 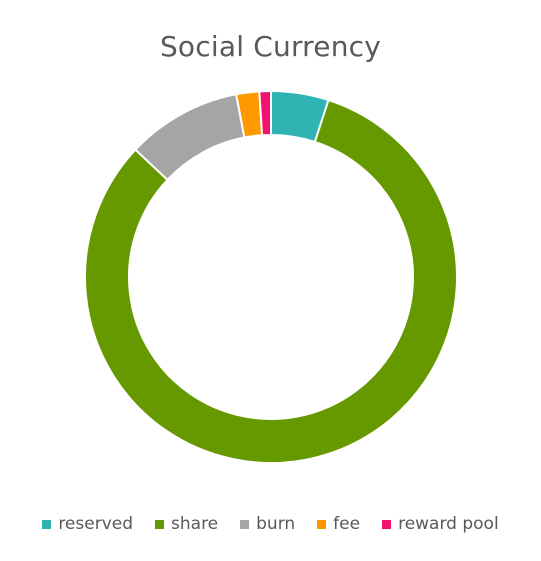 I want to click on legend-label: reward pool, so click(x=448, y=524).